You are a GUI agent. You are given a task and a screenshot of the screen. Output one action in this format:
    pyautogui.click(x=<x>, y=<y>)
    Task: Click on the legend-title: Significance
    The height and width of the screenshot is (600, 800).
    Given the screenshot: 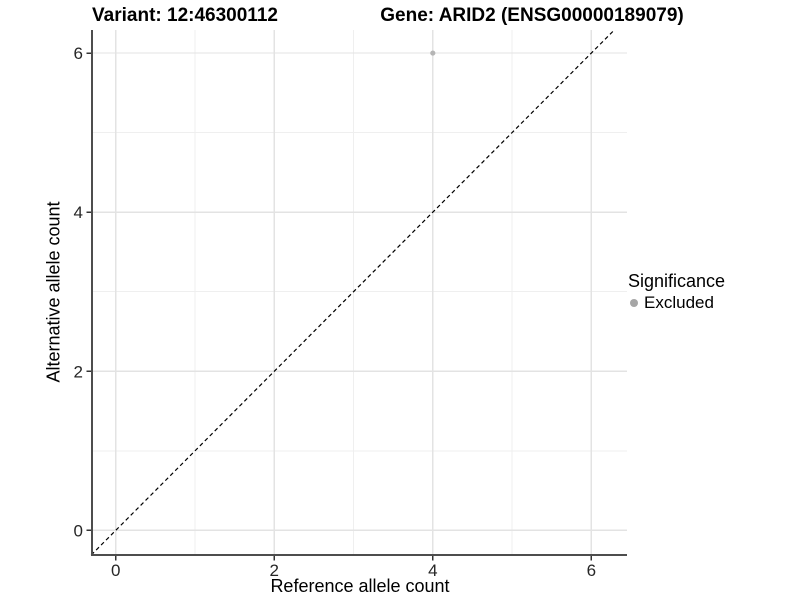 What is the action you would take?
    pyautogui.click(x=677, y=281)
    